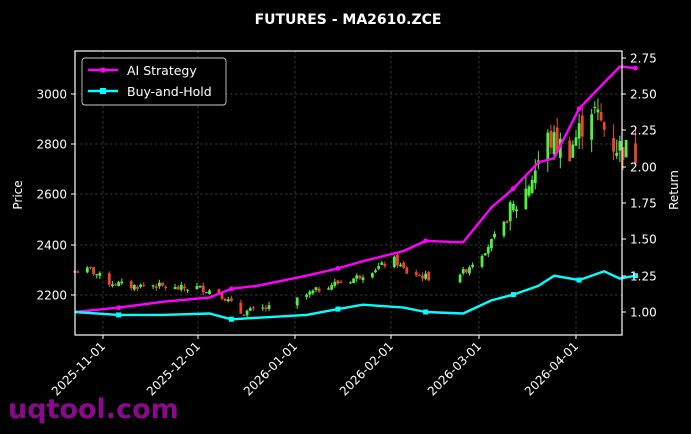 Image resolution: width=691 pixels, height=434 pixels. What do you see at coordinates (93, 409) in the screenshot?
I see `watermark: uqtool.com` at bounding box center [93, 409].